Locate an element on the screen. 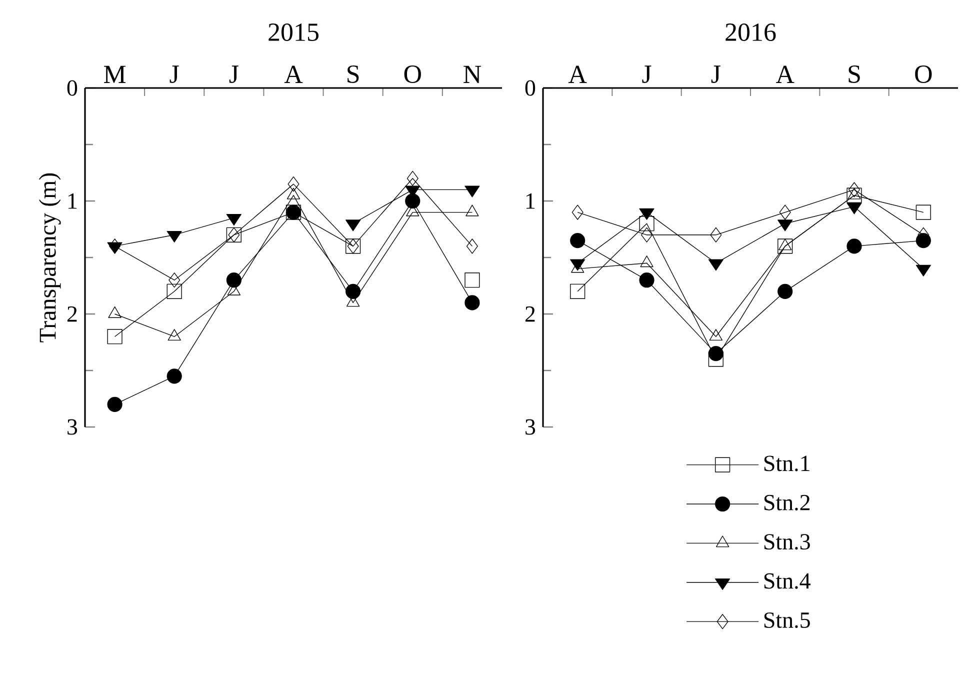 The width and height of the screenshot is (961, 675). legend-label: Stn.4 is located at coordinates (787, 581).